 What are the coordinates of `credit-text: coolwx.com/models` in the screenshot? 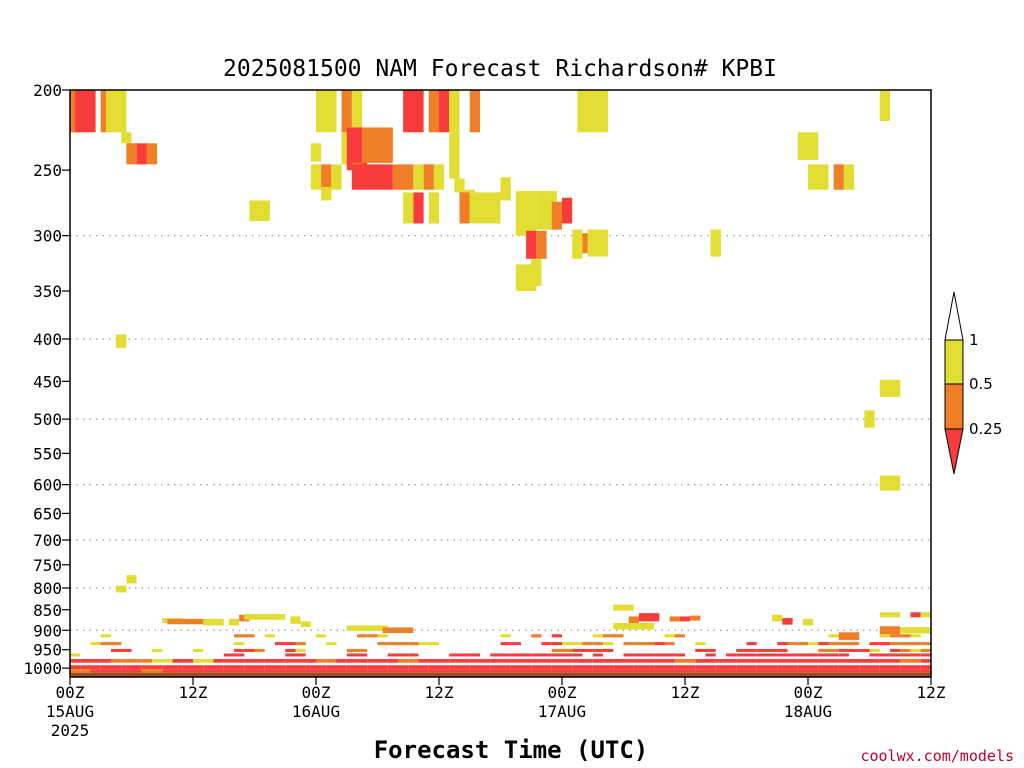 It's located at (937, 756).